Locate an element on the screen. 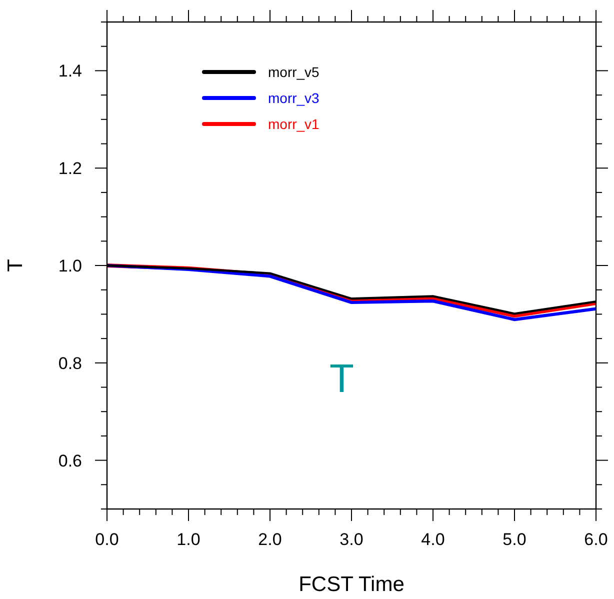 The image size is (614, 599). x-axis-title: FCST Time is located at coordinates (351, 584).